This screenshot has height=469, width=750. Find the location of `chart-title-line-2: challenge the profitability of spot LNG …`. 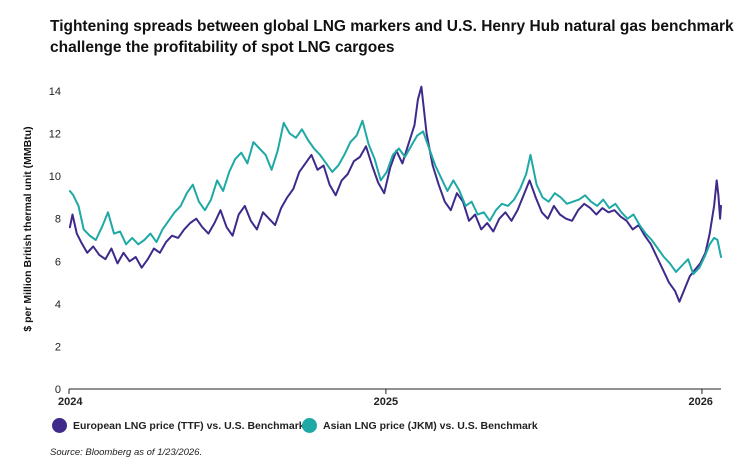

chart-title-line-2: challenge the profitability of spot LNG … is located at coordinates (222, 47).